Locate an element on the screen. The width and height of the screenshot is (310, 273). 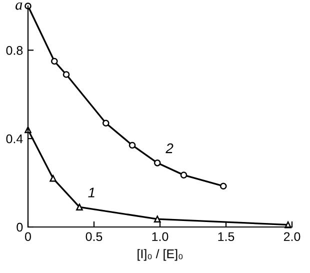
y-tick-label: 0.4 is located at coordinates (14, 139).